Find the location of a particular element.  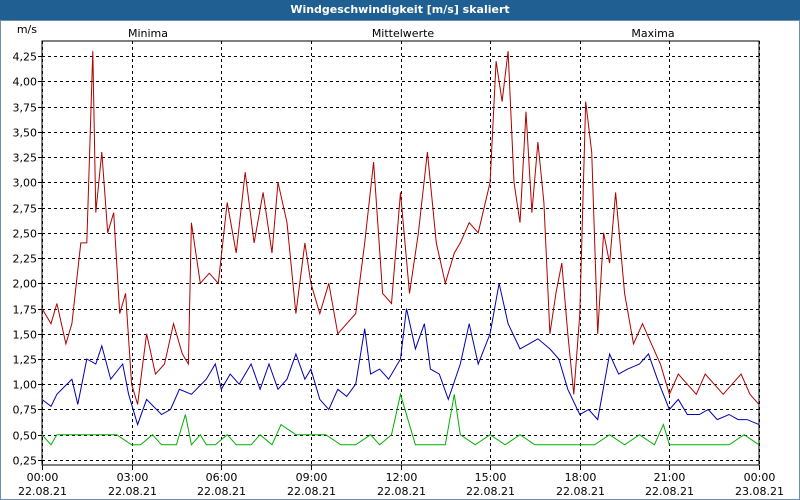

x-tick-label-time: 12:00 is located at coordinates (402, 477).